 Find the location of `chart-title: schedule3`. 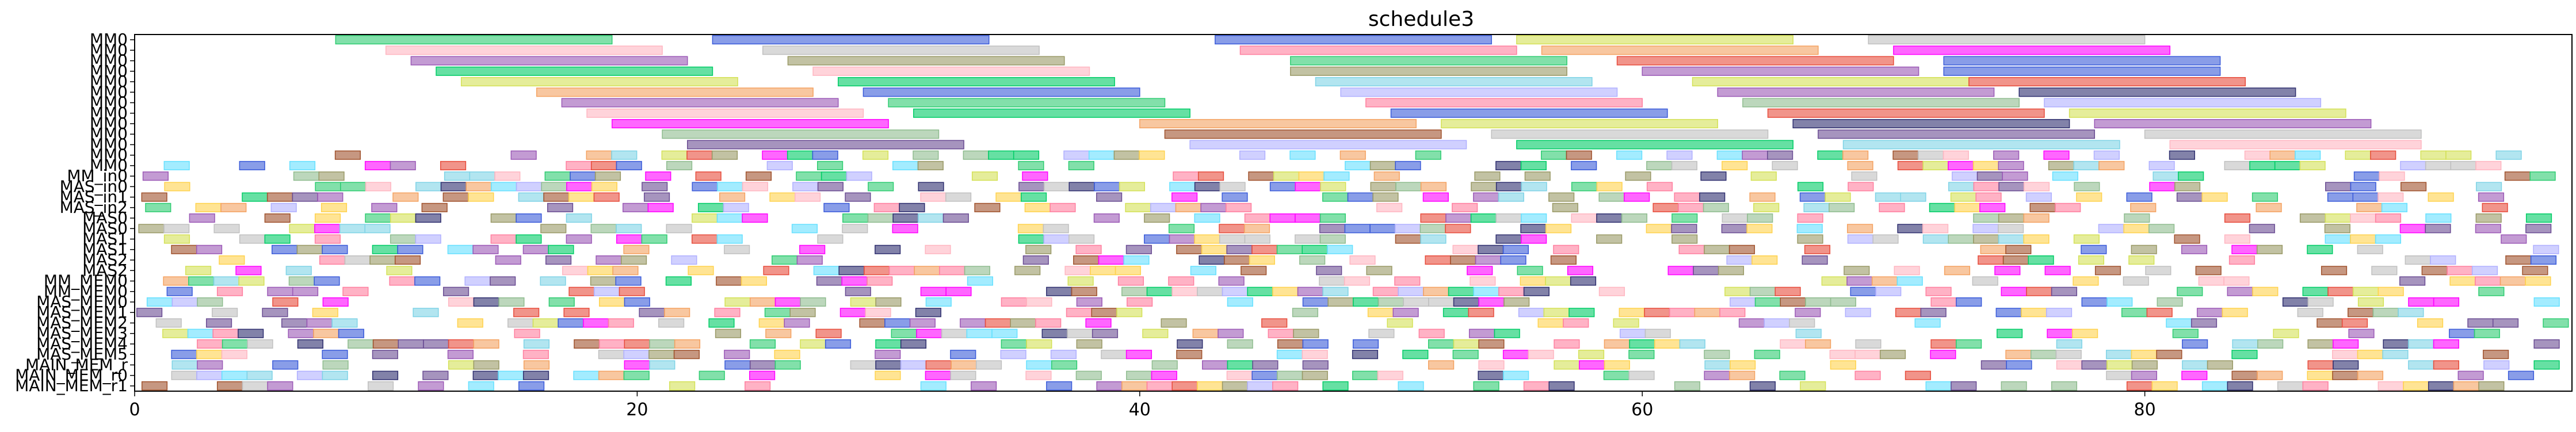

chart-title: schedule3 is located at coordinates (1421, 19).